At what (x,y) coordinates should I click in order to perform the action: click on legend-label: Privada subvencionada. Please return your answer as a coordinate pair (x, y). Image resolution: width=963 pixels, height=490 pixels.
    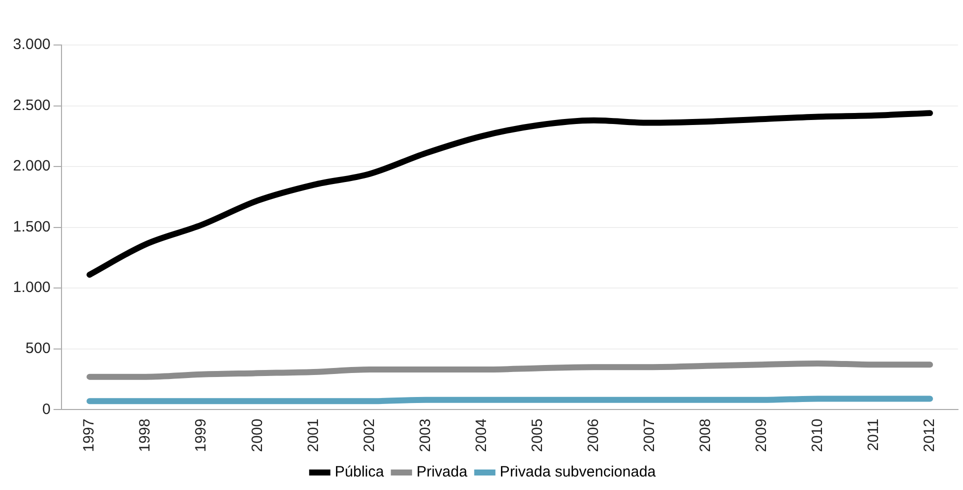
    Looking at the image, I should click on (578, 472).